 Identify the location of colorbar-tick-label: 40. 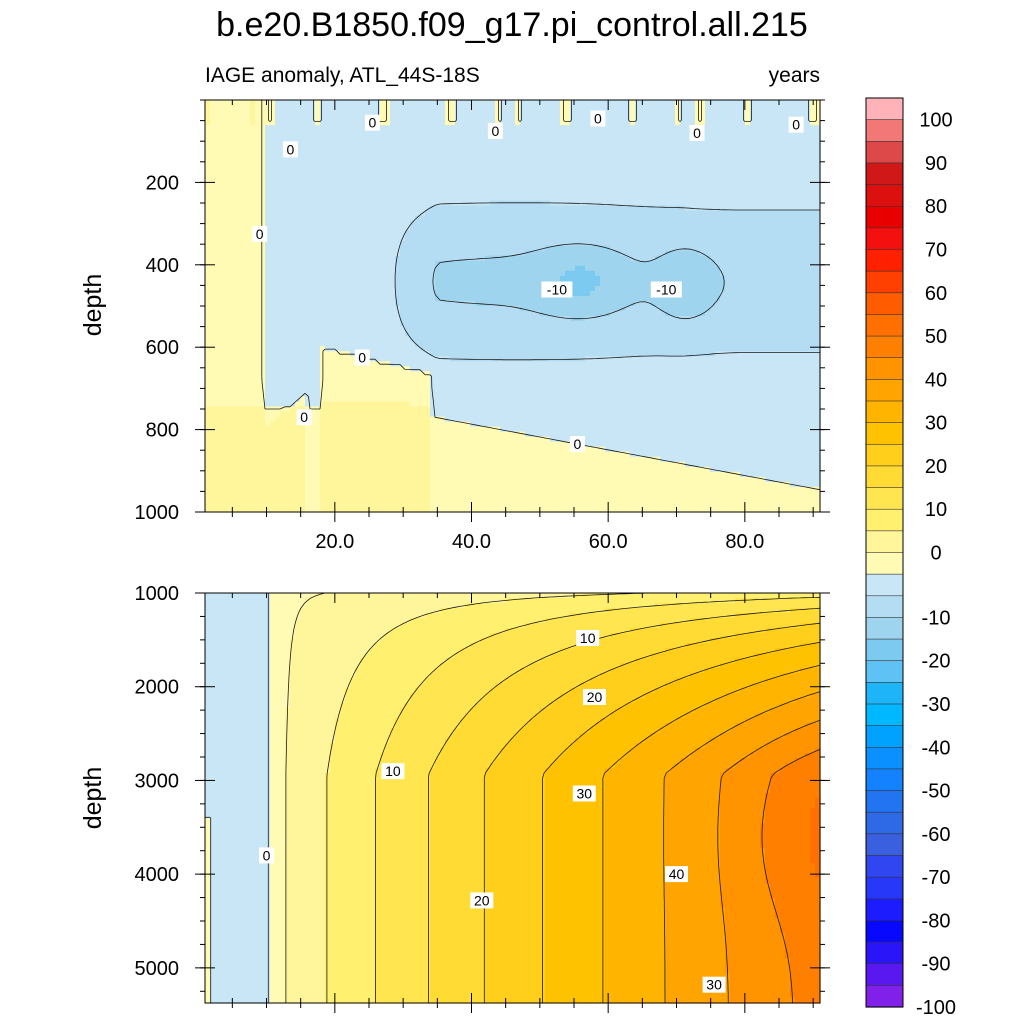
(936, 380).